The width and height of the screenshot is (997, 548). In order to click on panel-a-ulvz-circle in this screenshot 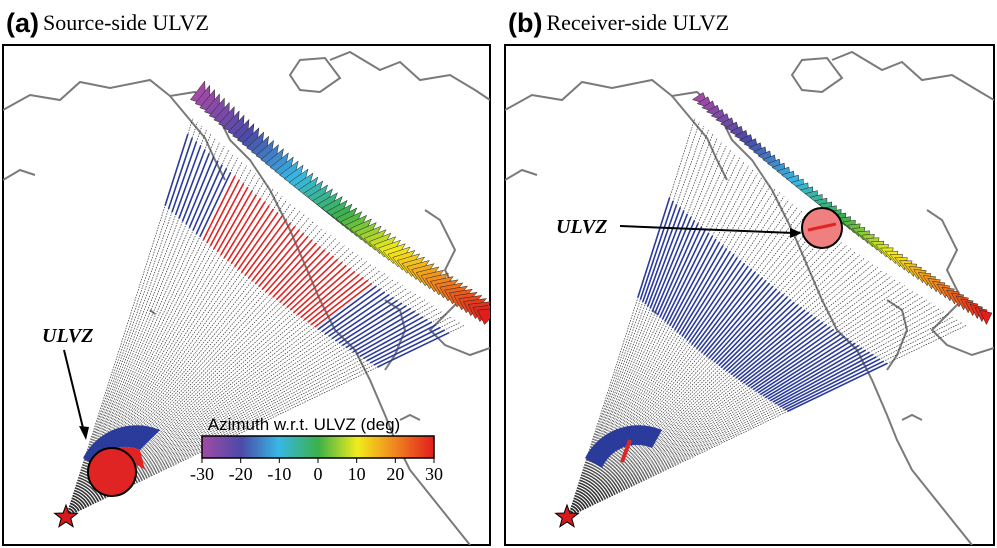, I will do `click(112, 472)`.